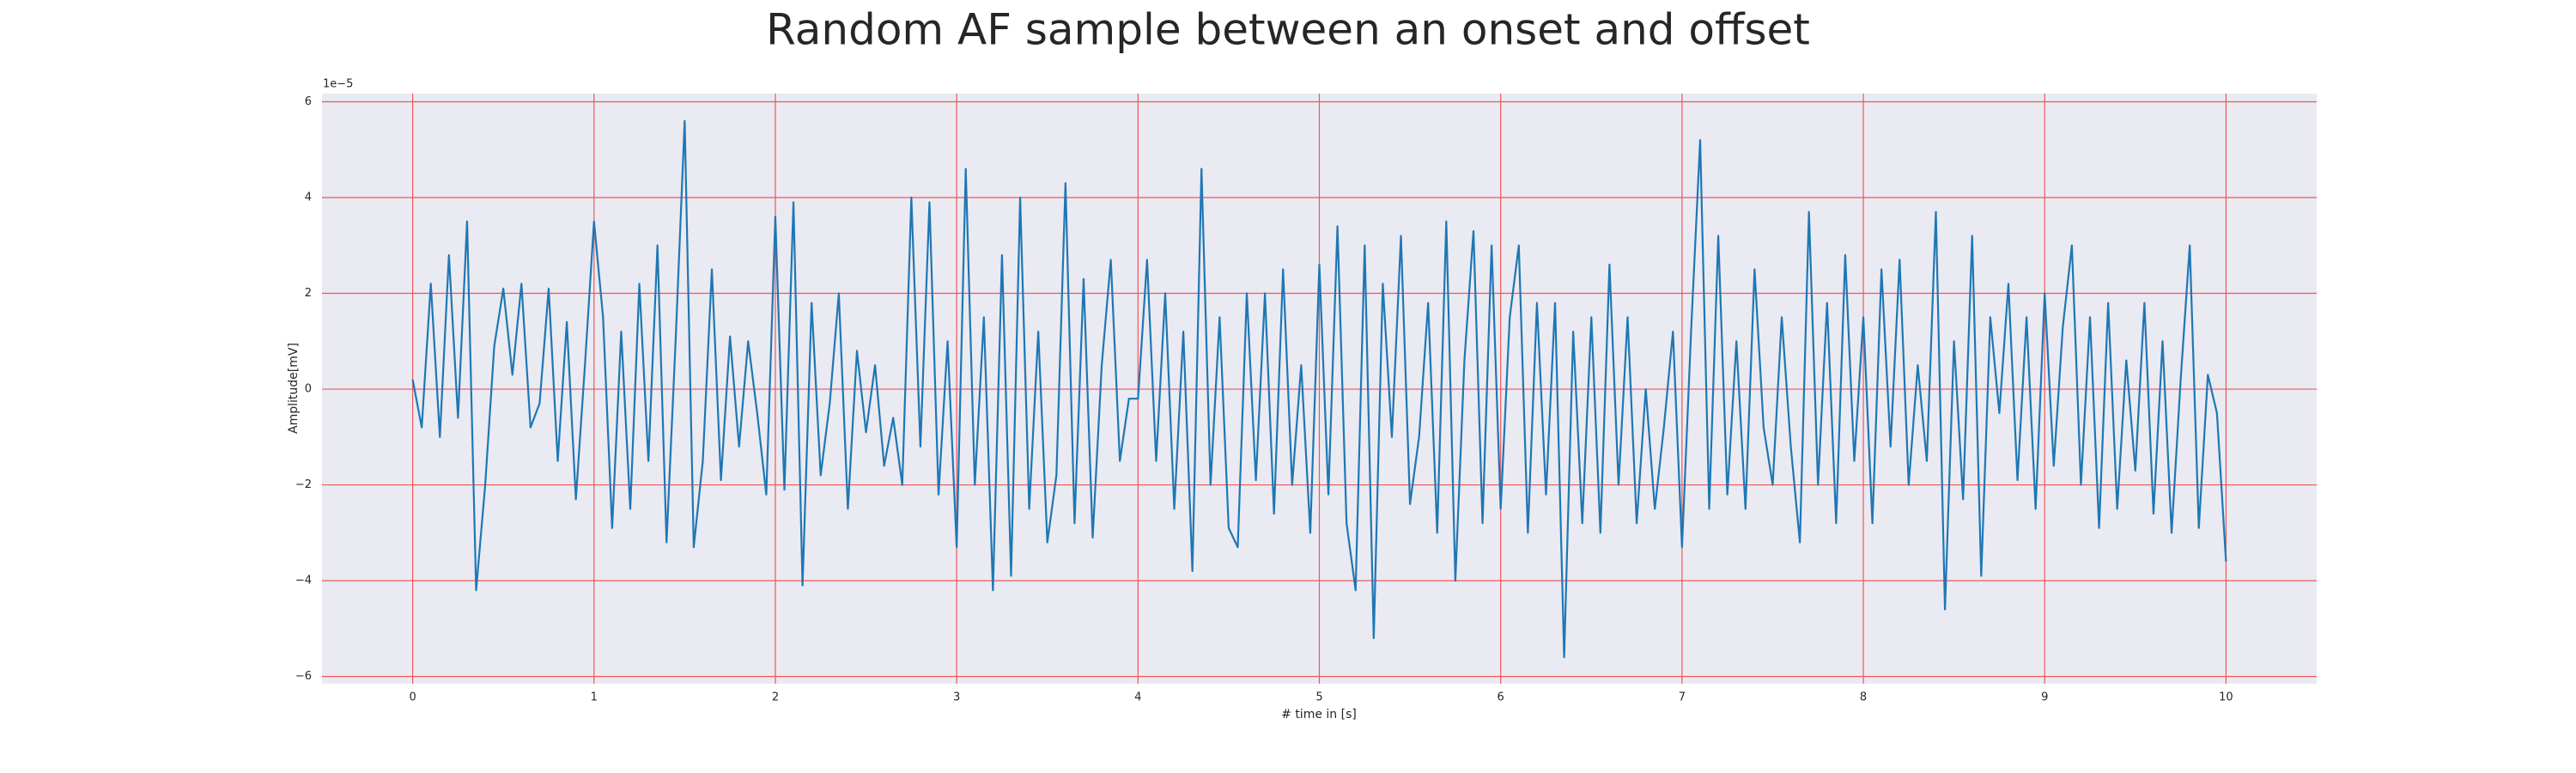 The image size is (2576, 773). What do you see at coordinates (1501, 697) in the screenshot?
I see `x-tick-label: 6` at bounding box center [1501, 697].